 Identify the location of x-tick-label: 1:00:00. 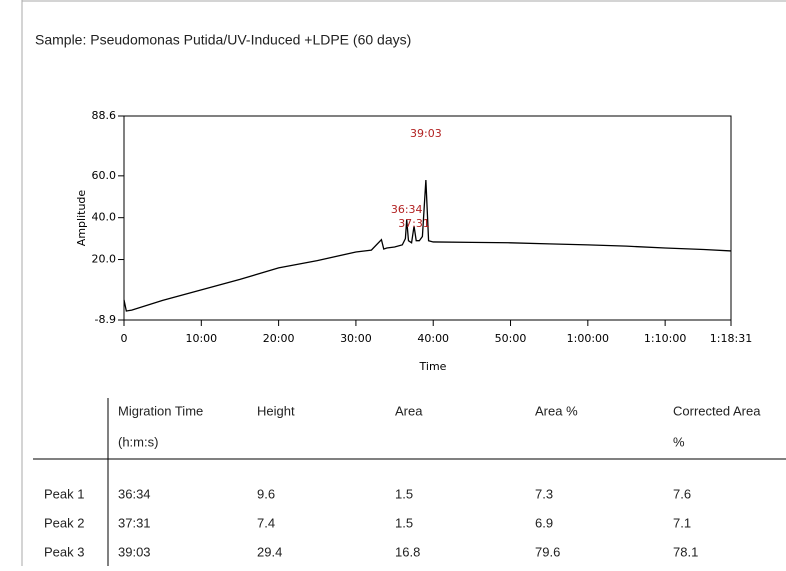
(588, 338).